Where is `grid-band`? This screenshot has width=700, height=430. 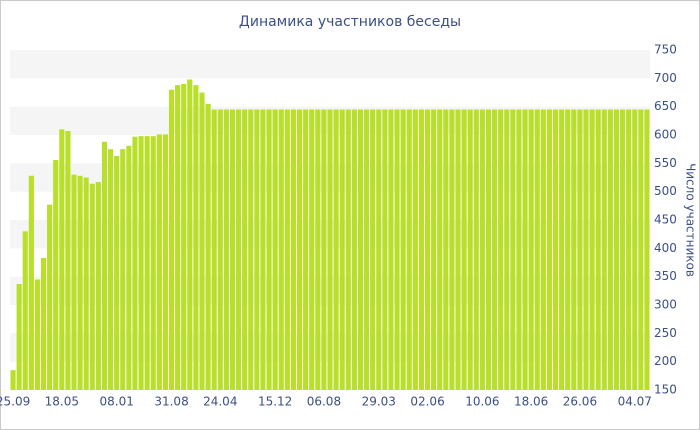 grid-band is located at coordinates (330, 64).